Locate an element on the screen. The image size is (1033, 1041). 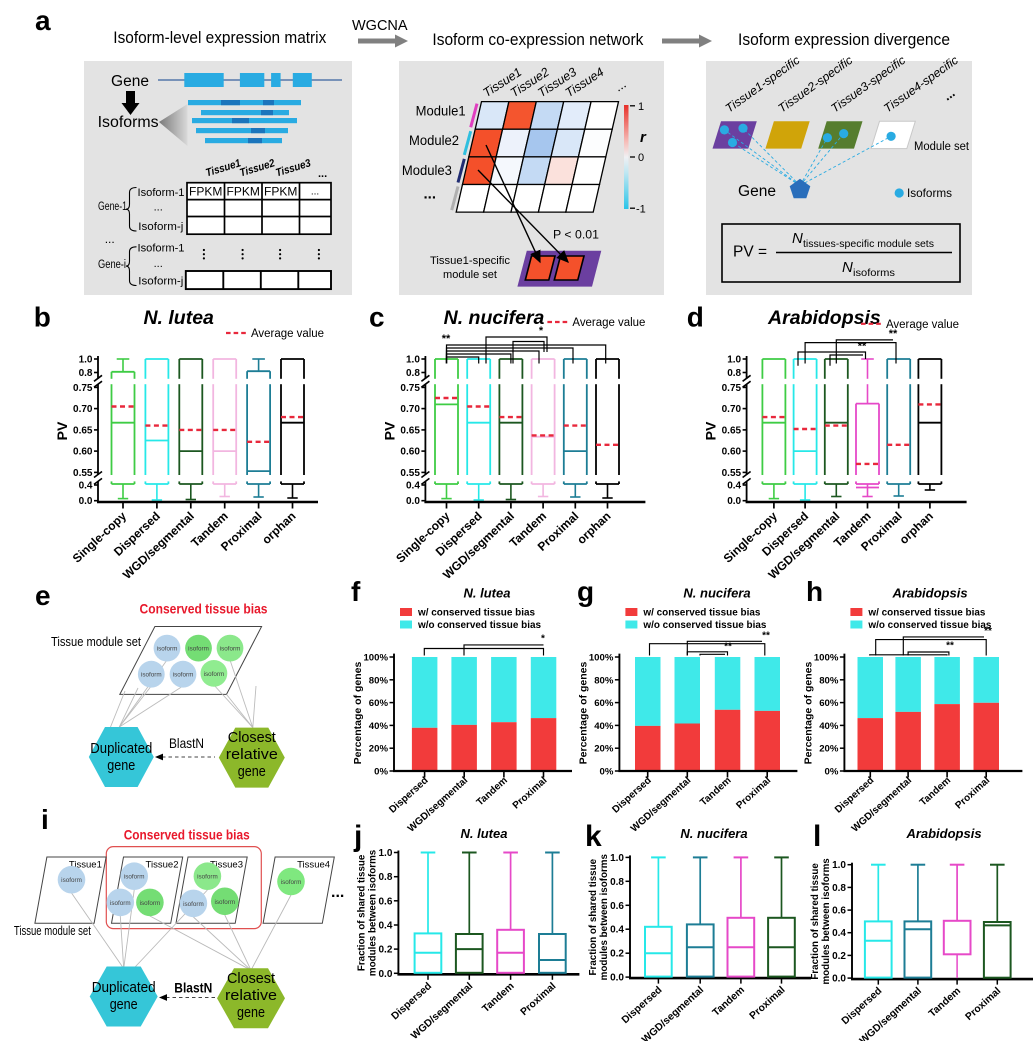
svg-text: Isoform-1 is located at coordinates (161, 193).